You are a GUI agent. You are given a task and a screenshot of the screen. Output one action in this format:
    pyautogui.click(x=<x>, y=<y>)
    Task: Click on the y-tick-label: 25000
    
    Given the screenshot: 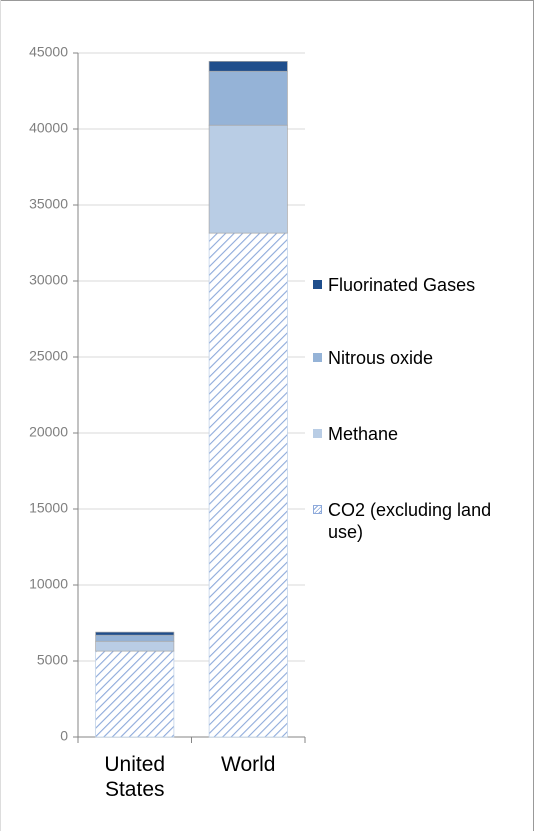 What is the action you would take?
    pyautogui.click(x=48, y=356)
    